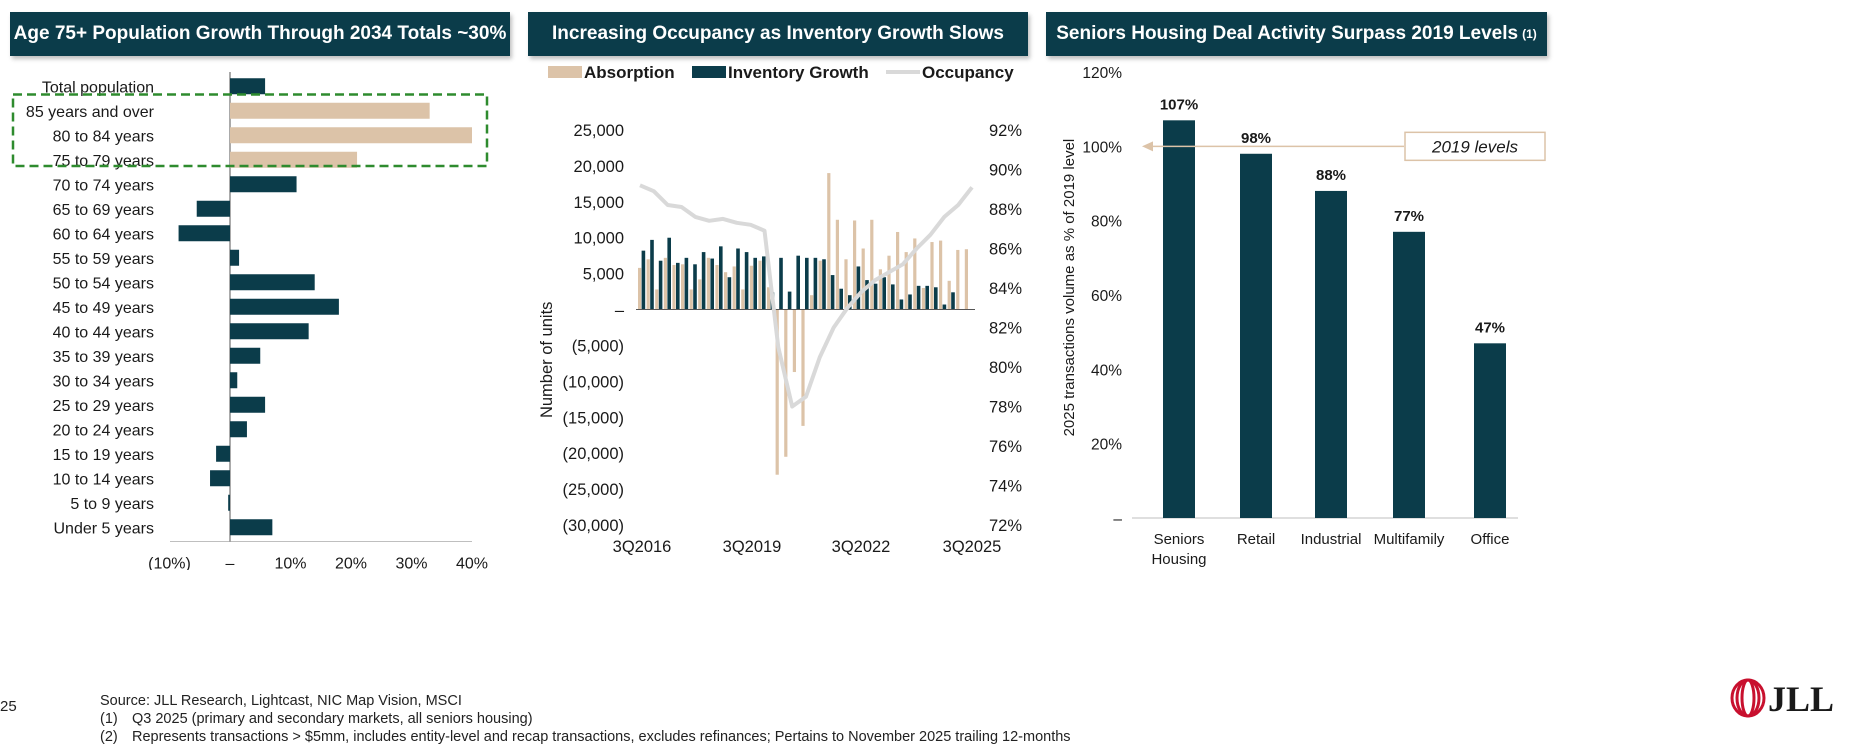 The image size is (1857, 747). Describe the element at coordinates (709, 72) in the screenshot. I see `legend-swatch-inventory-growth` at that location.